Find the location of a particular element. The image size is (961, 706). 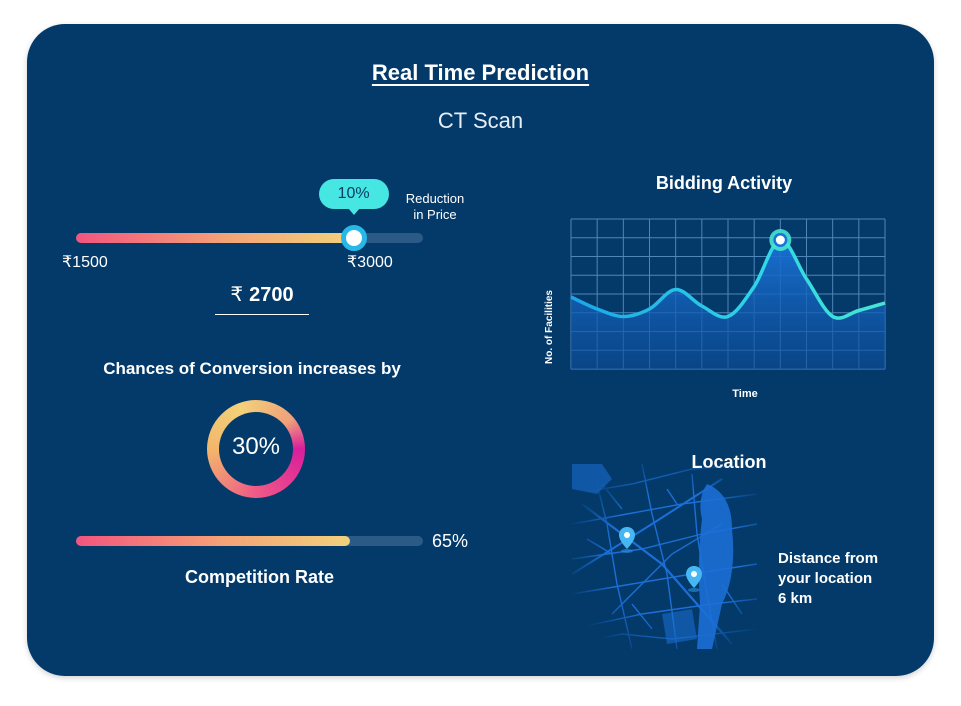

location-map is located at coordinates (664, 556).